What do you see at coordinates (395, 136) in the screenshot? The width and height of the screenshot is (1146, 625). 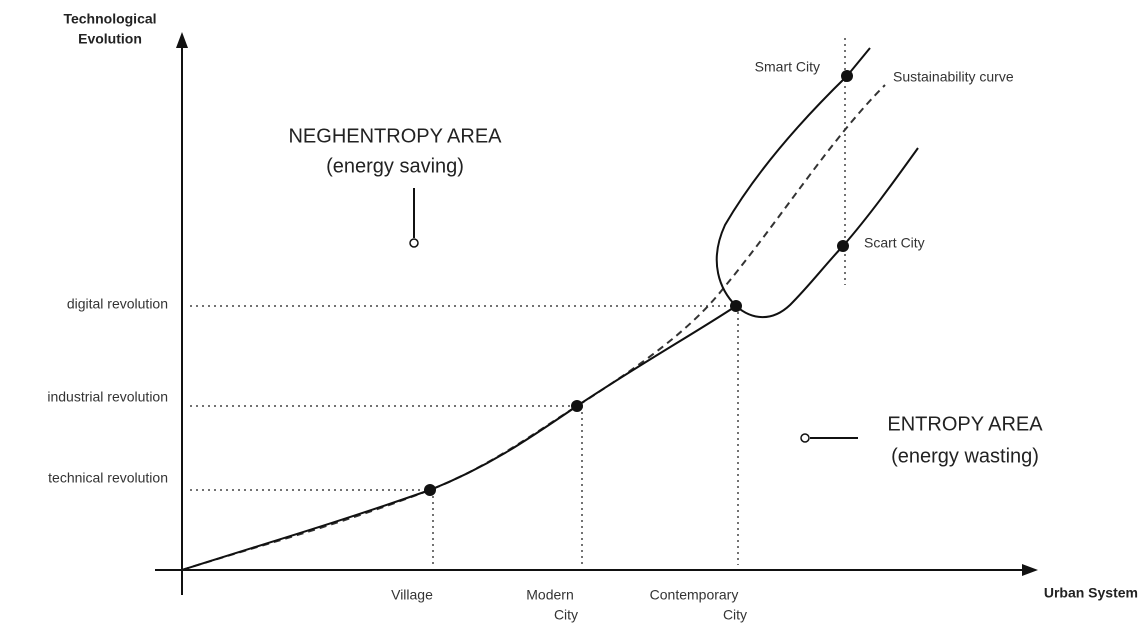 I see `area-title: NEGHENTROPY AREA` at bounding box center [395, 136].